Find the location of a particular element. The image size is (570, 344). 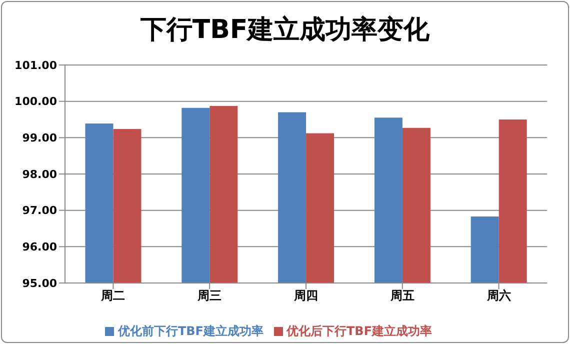

y-tick-label: 99.00 is located at coordinates (40, 138).